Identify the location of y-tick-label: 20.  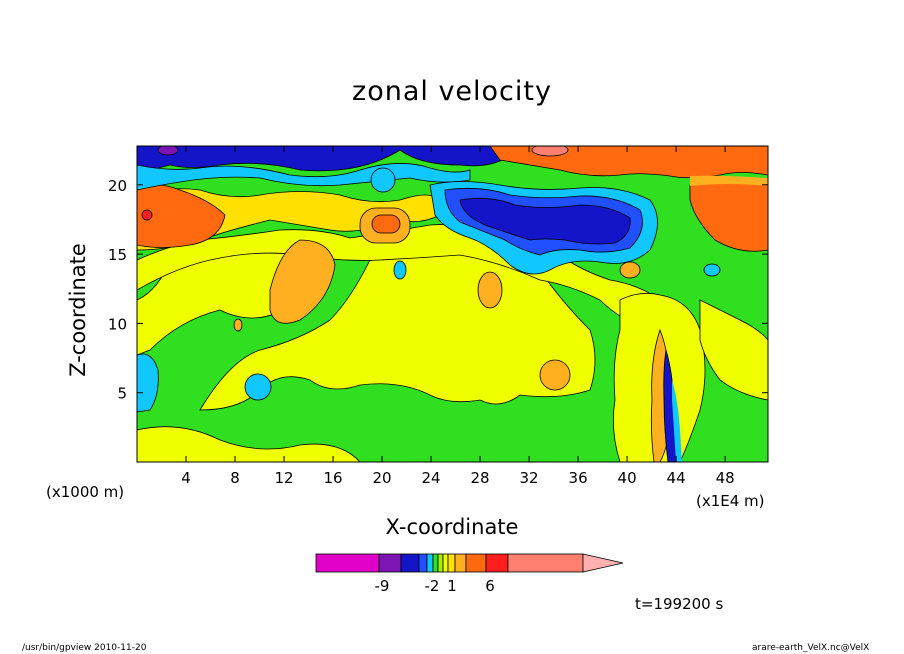
(117, 186).